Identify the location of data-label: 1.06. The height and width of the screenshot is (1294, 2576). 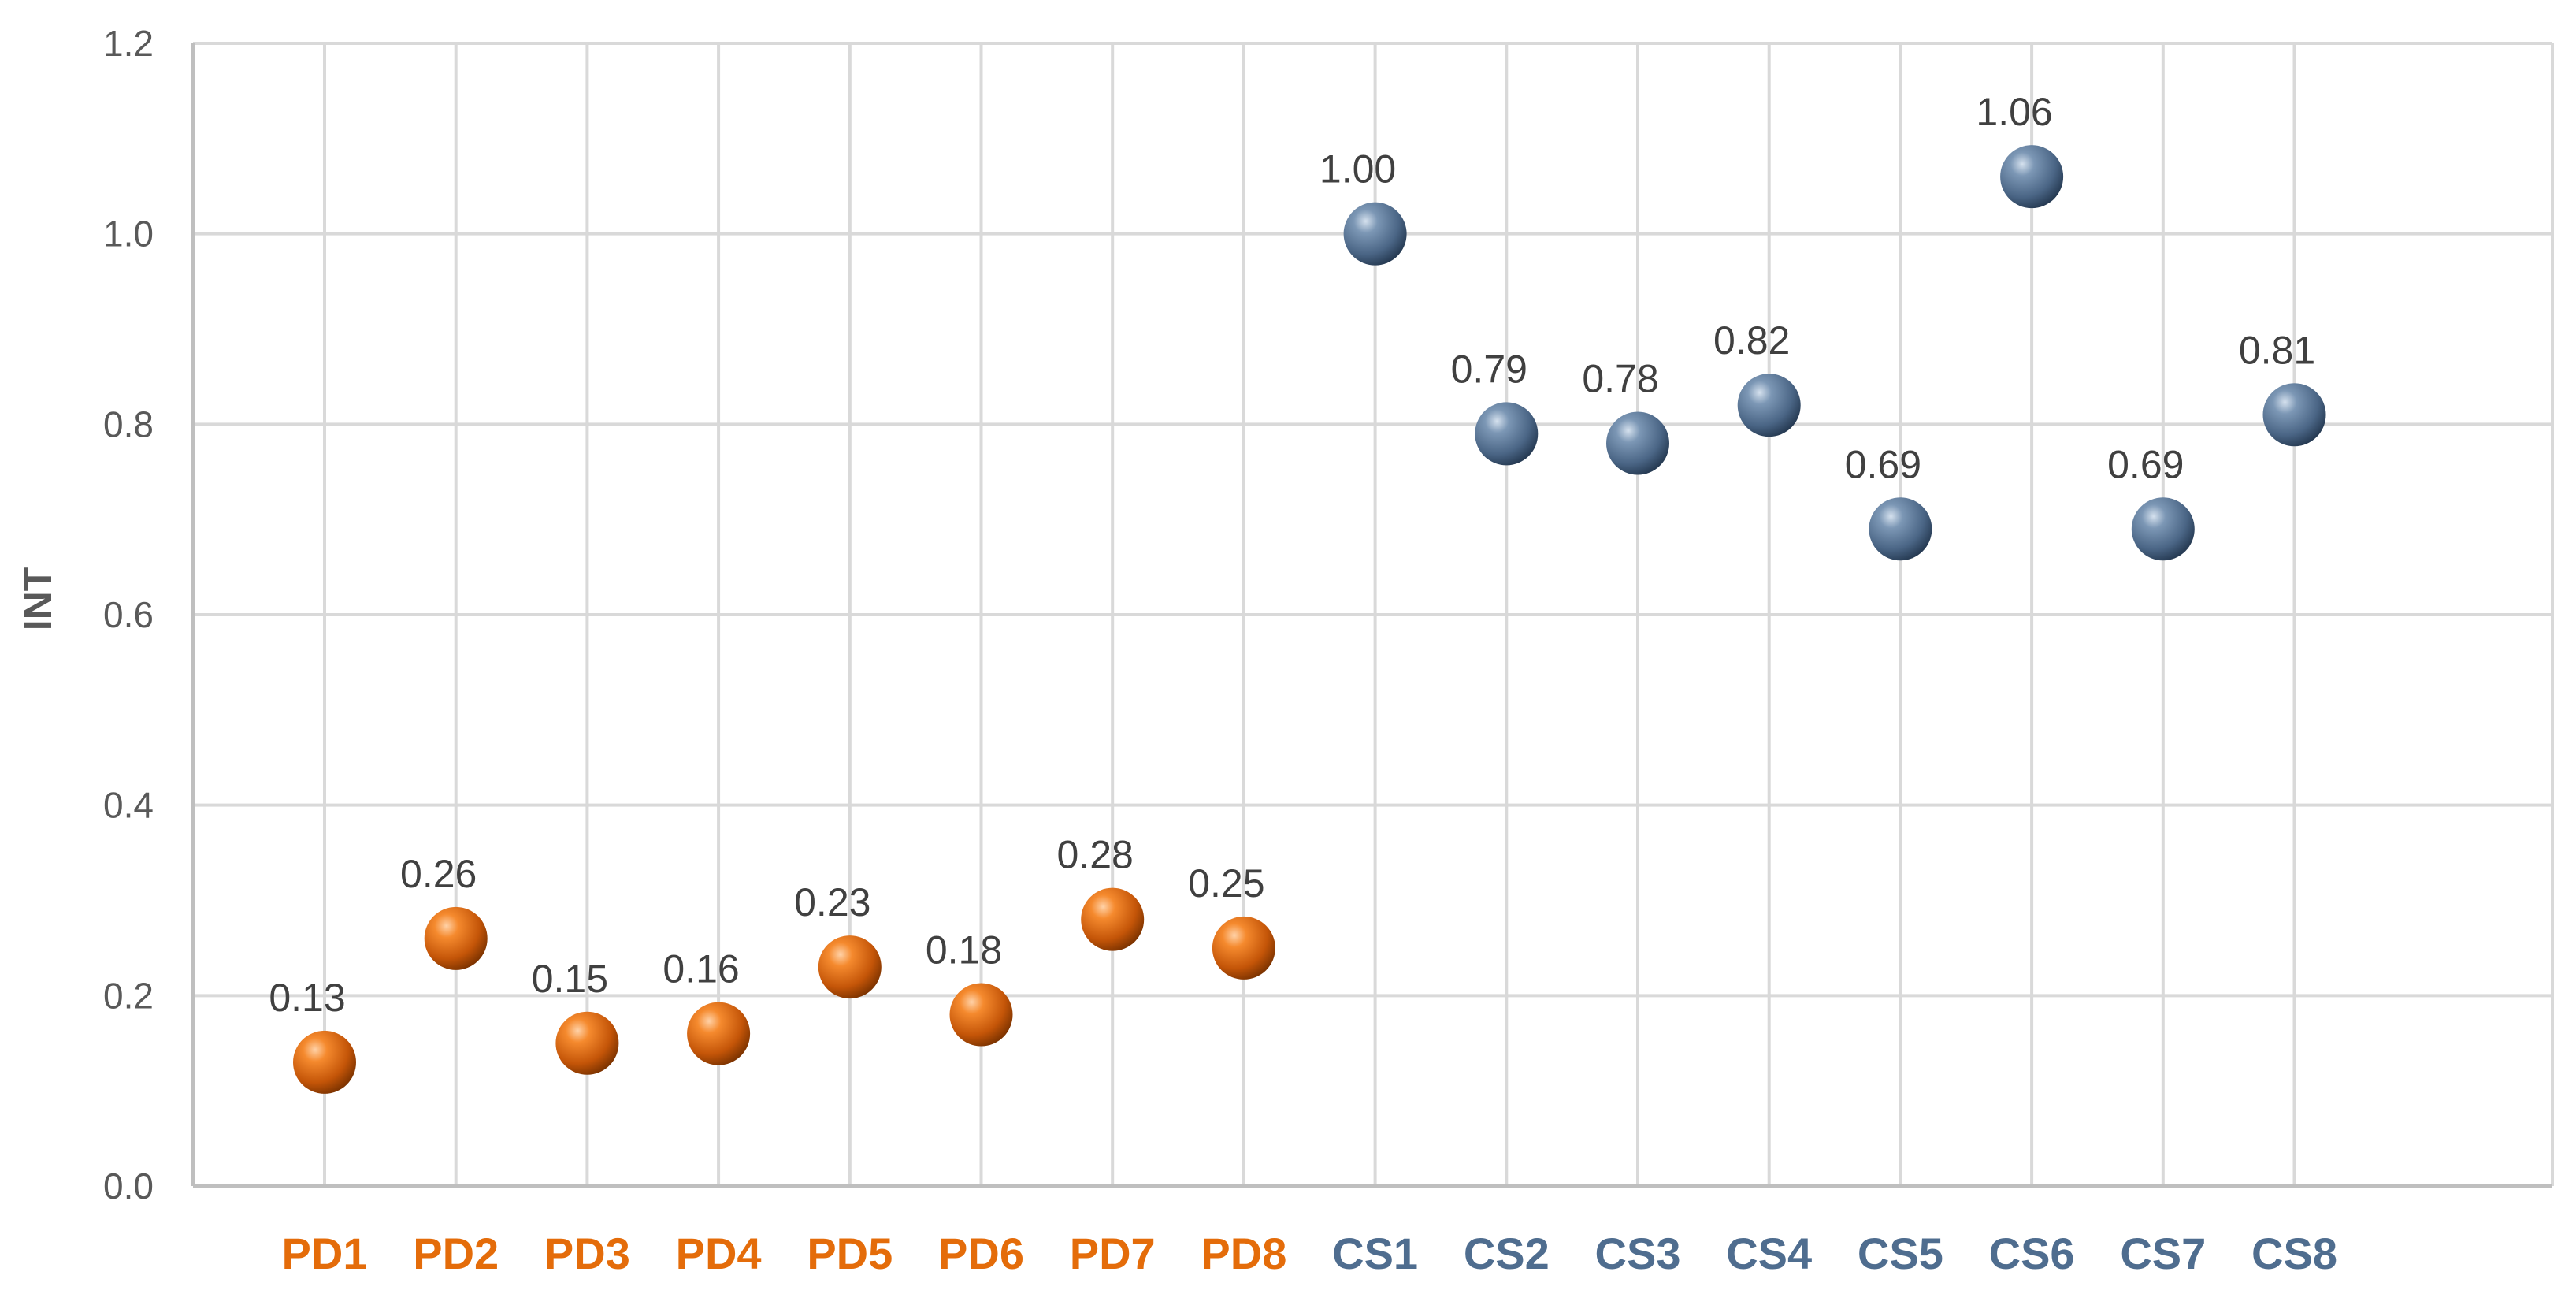
(2014, 112).